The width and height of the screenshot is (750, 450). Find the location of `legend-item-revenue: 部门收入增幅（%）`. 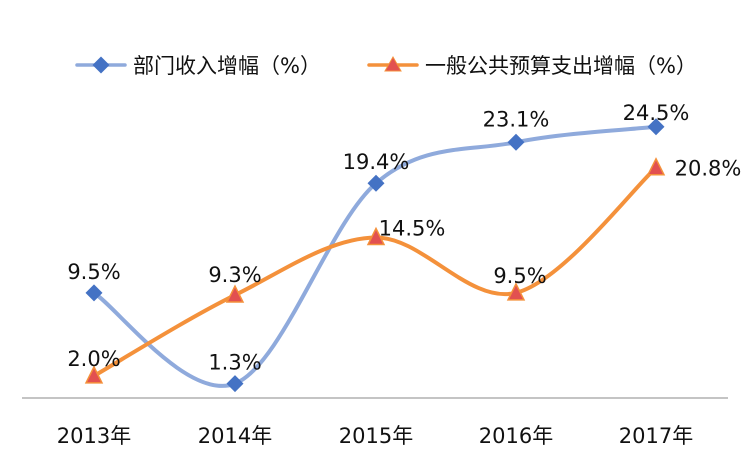

legend-item-revenue: 部门收入增幅（%） is located at coordinates (198, 65).